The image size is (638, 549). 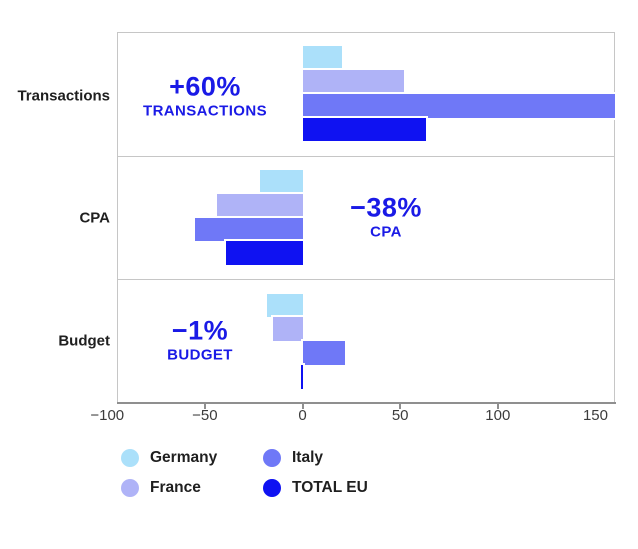 What do you see at coordinates (107, 415) in the screenshot?
I see `x-axis-tick-label: −100` at bounding box center [107, 415].